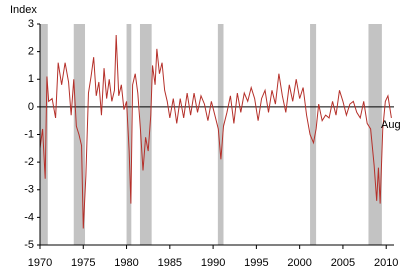  I want to click on y-tick-label: -4, so click(29, 217).